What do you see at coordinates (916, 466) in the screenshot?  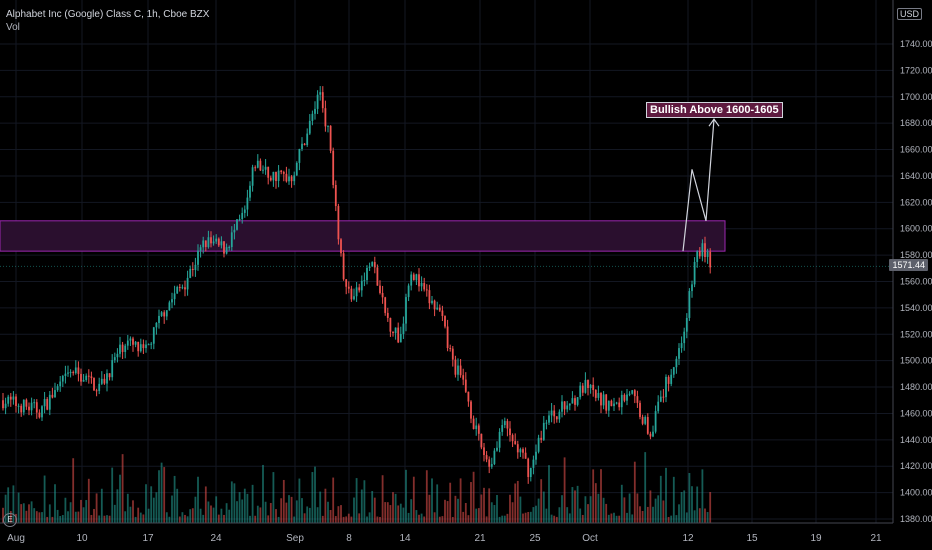 I see `y-tick-label: 1420.00` at bounding box center [916, 466].